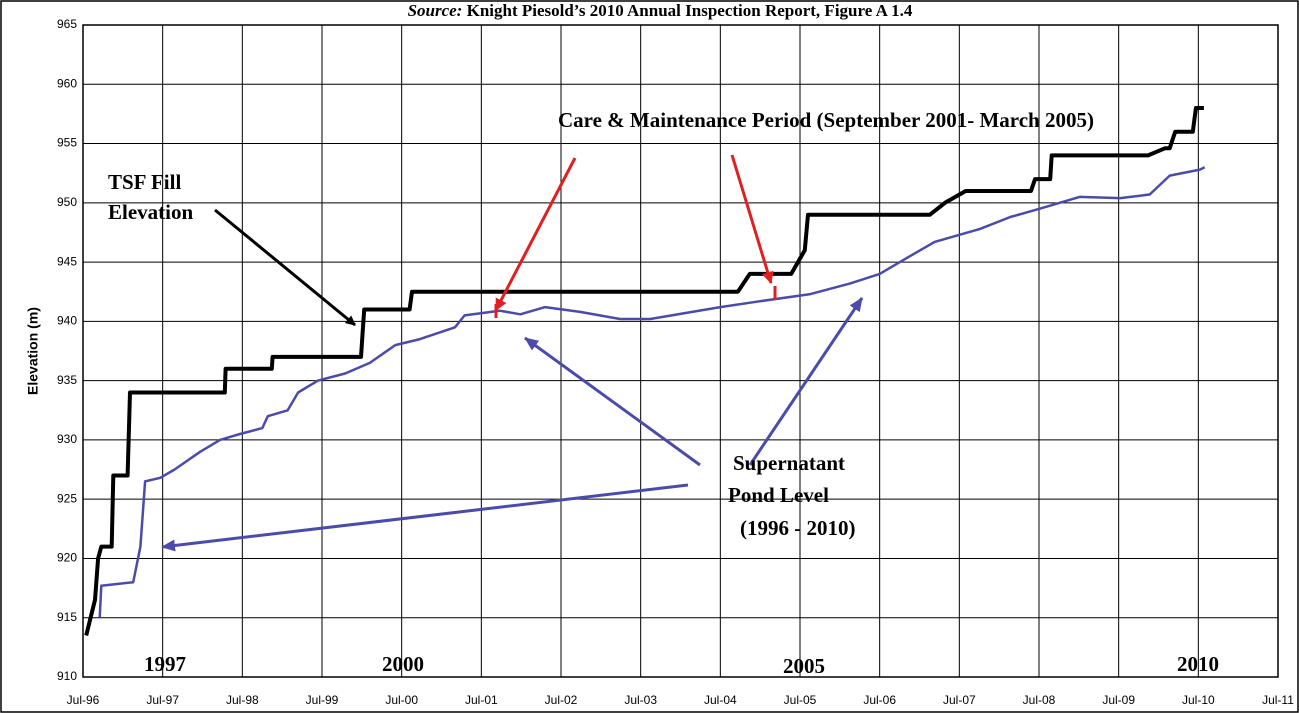 The height and width of the screenshot is (713, 1299). Describe the element at coordinates (778, 495) in the screenshot. I see `annotation: Pond Level` at that location.